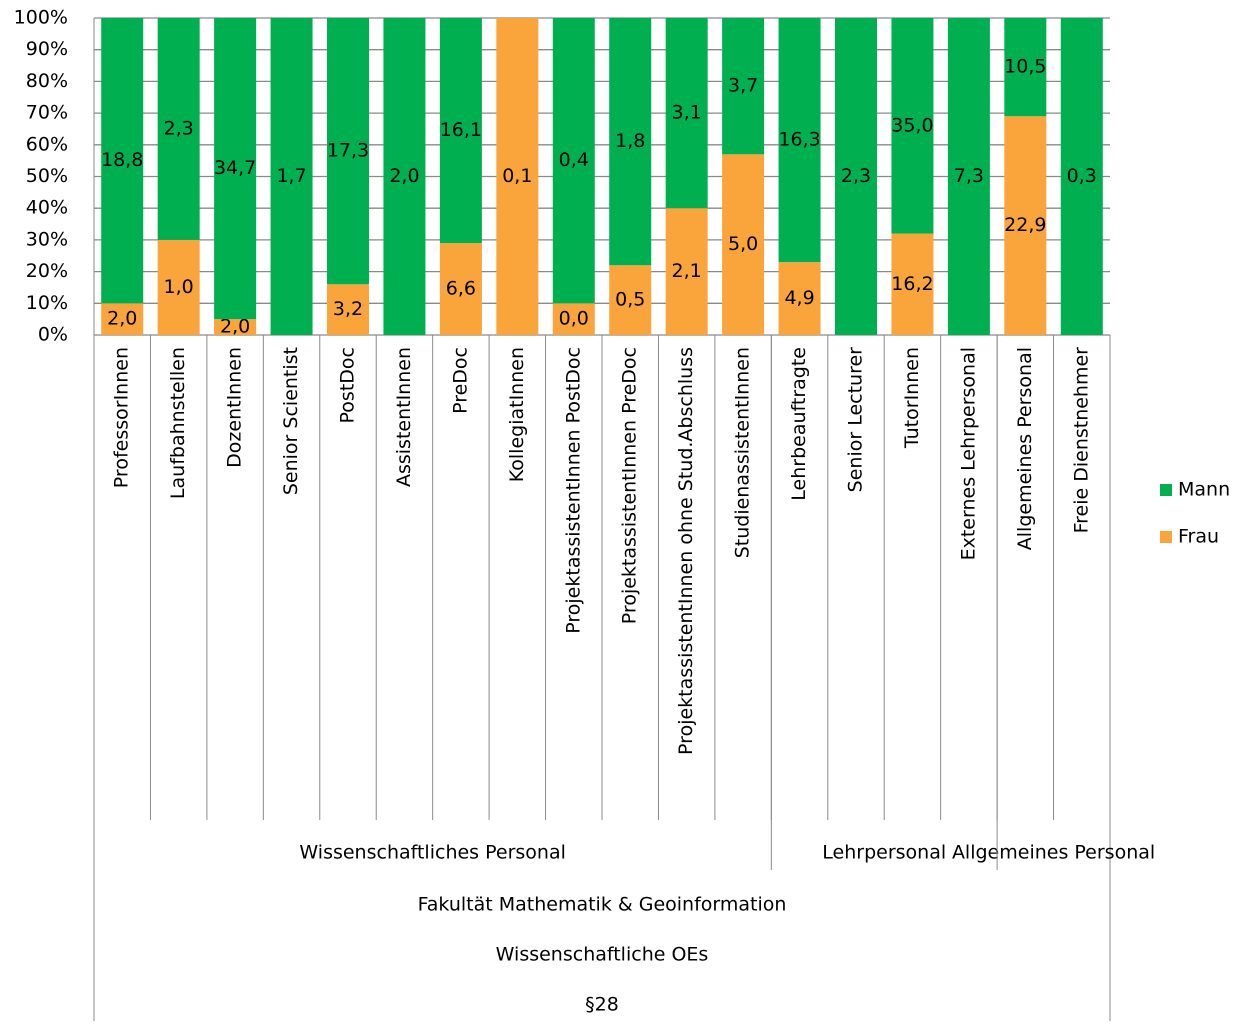  I want to click on data-label: 0,0, so click(574, 319).